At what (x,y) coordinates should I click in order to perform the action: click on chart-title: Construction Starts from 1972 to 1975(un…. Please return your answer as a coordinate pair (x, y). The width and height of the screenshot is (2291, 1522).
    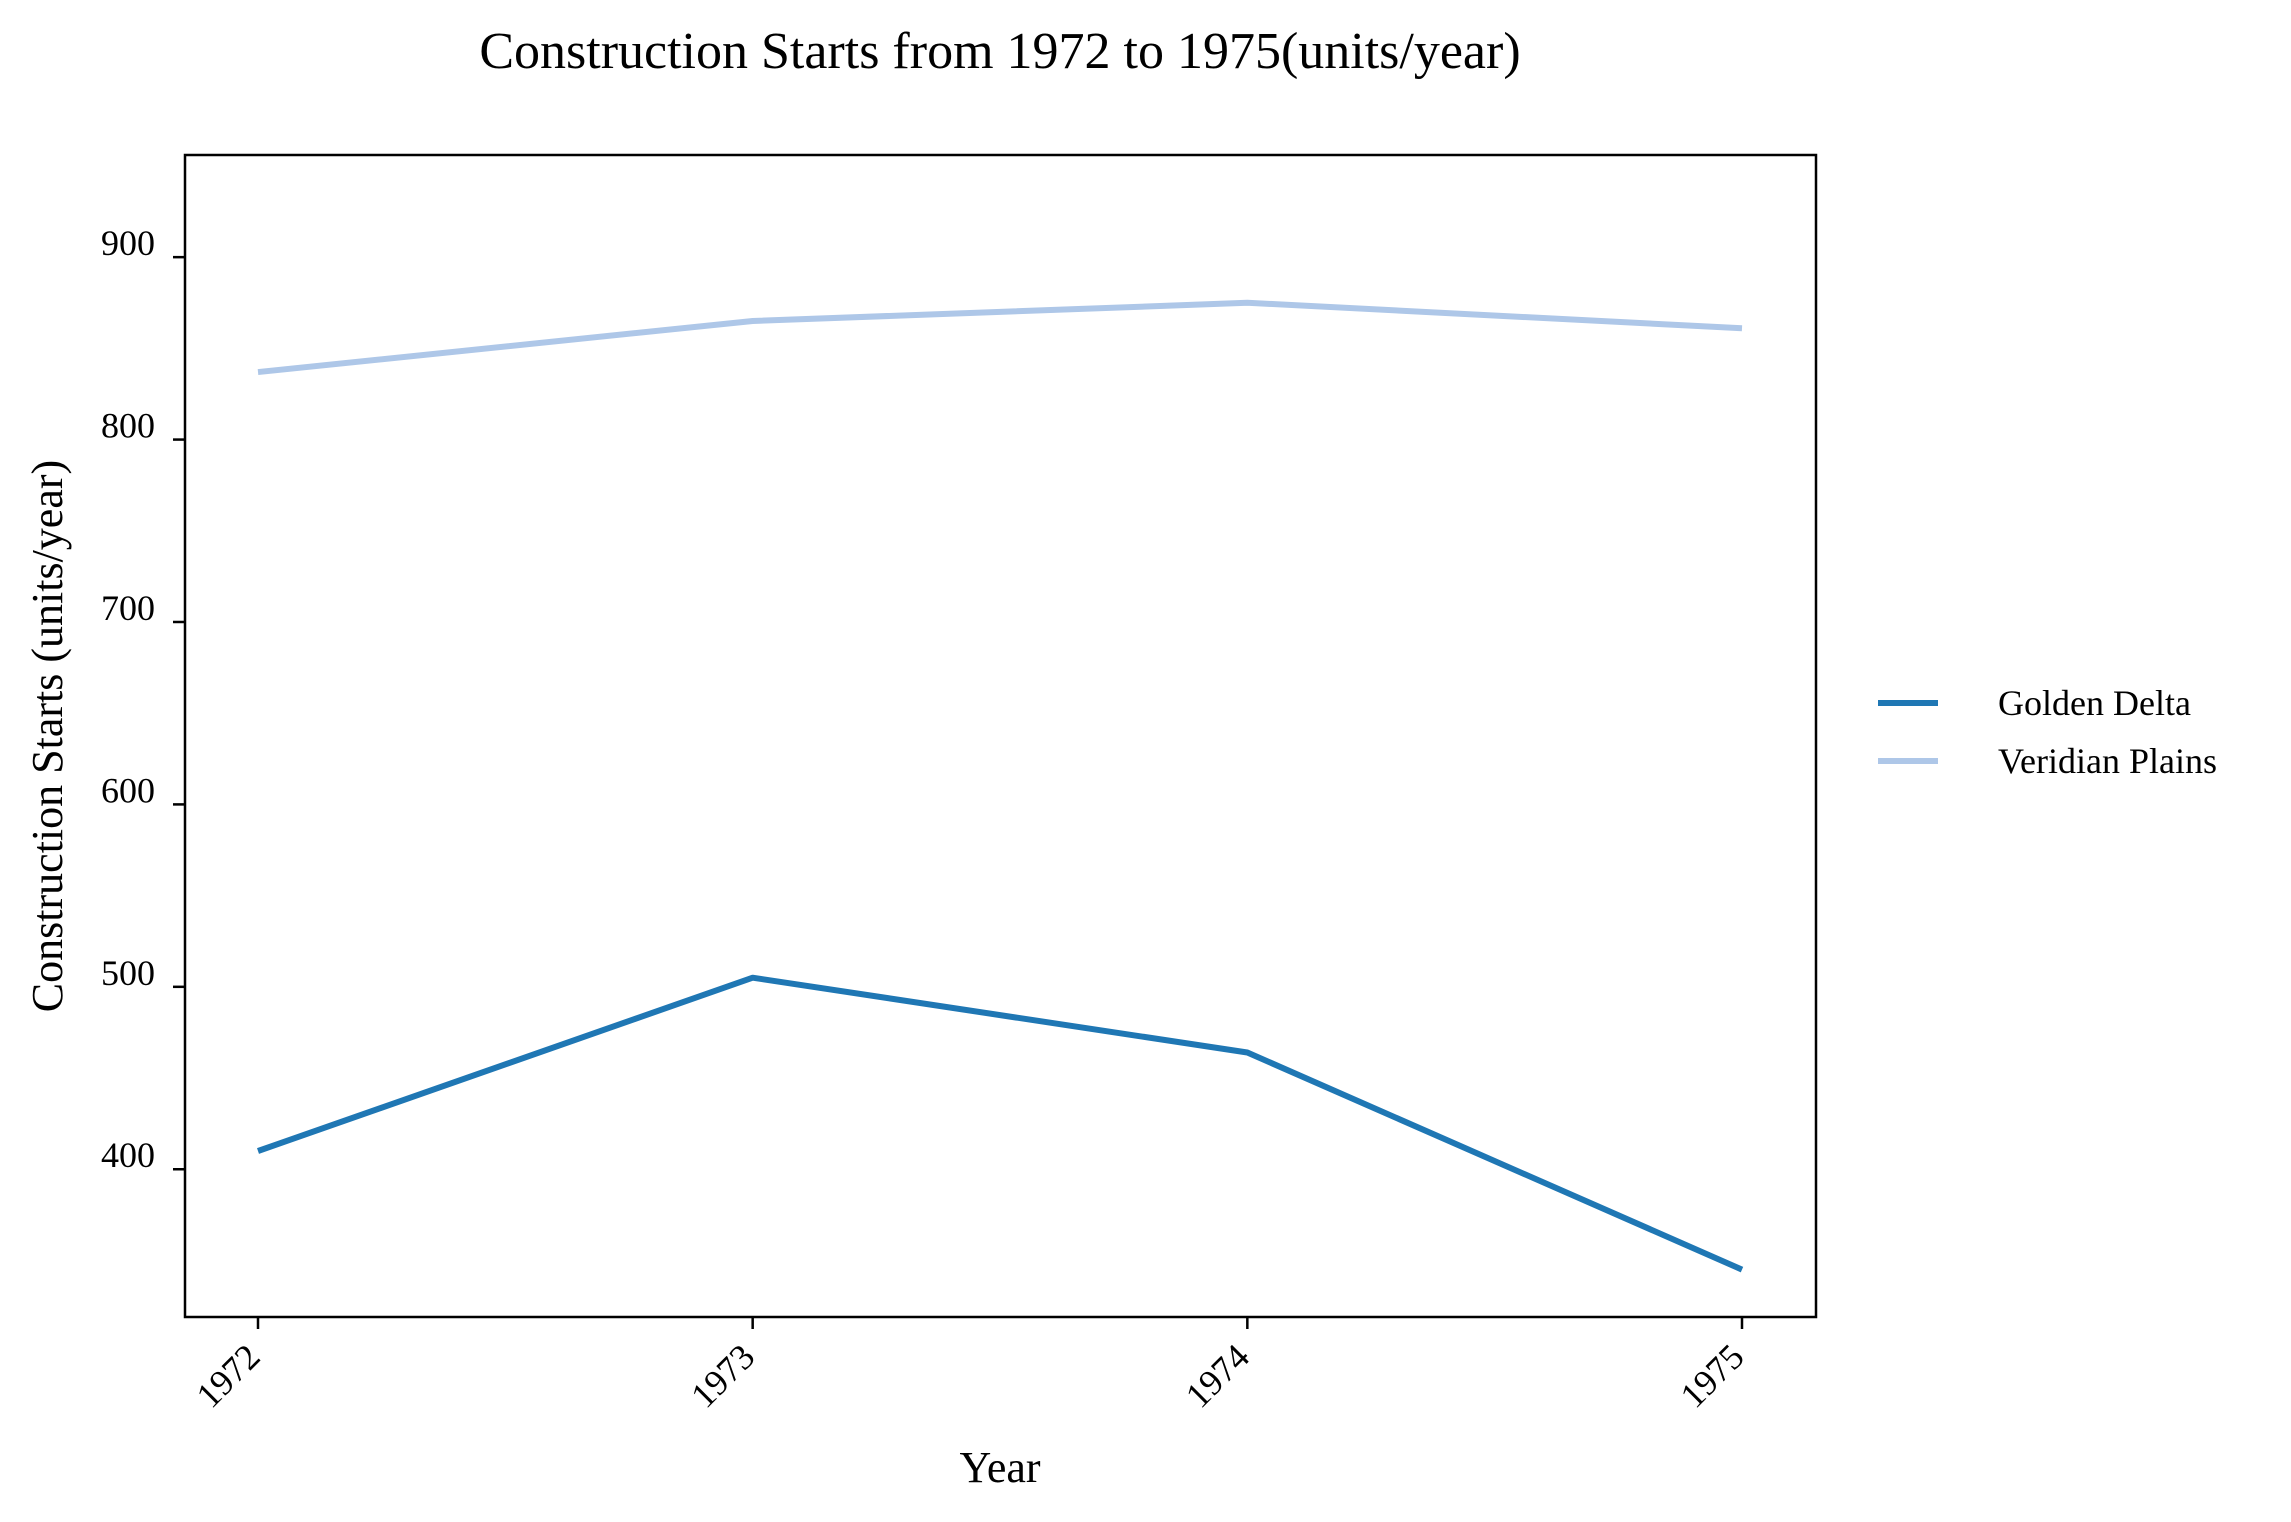
    Looking at the image, I should click on (999, 51).